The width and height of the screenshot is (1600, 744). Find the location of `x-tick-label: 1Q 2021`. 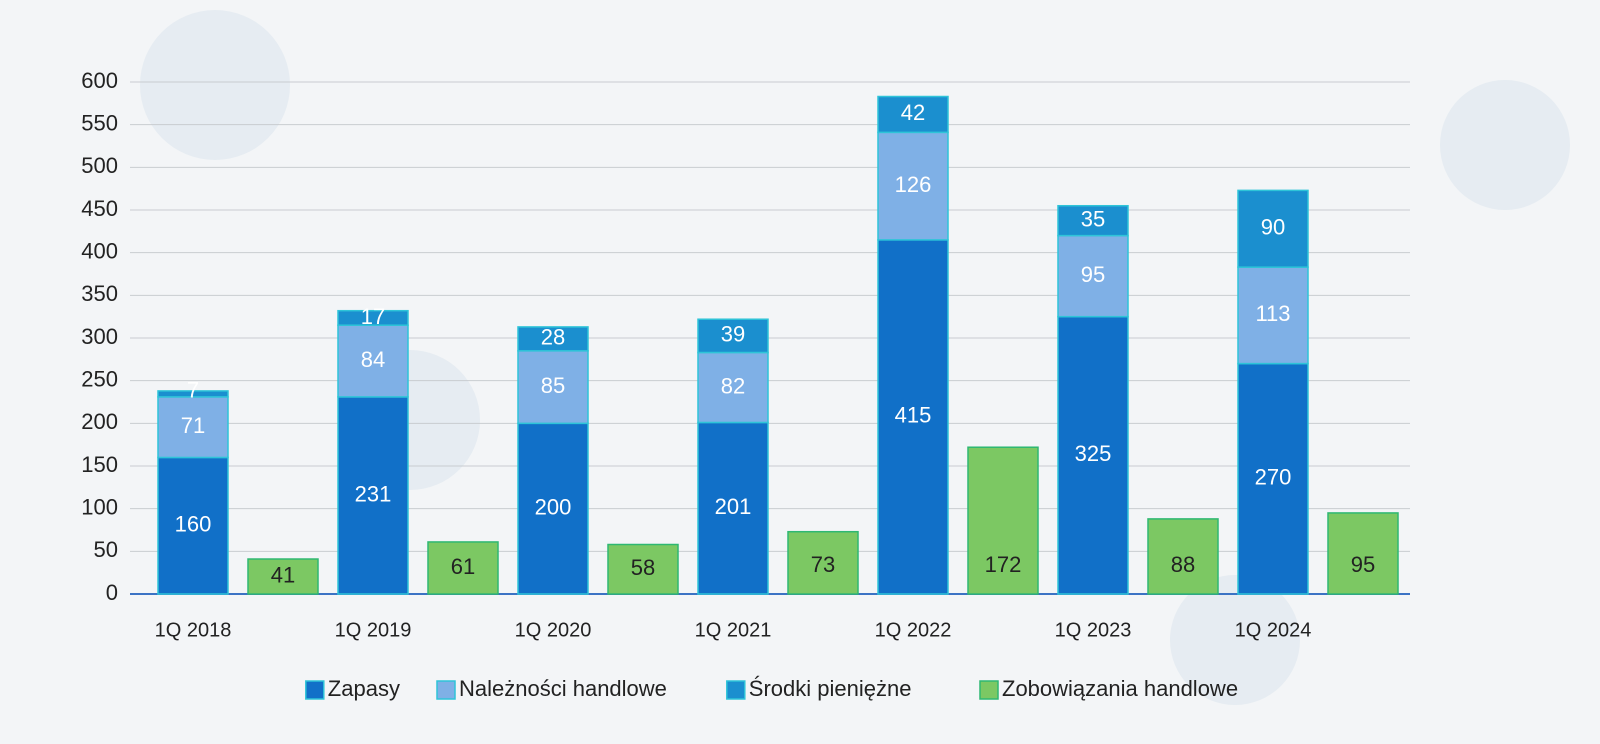

x-tick-label: 1Q 2021 is located at coordinates (733, 630).